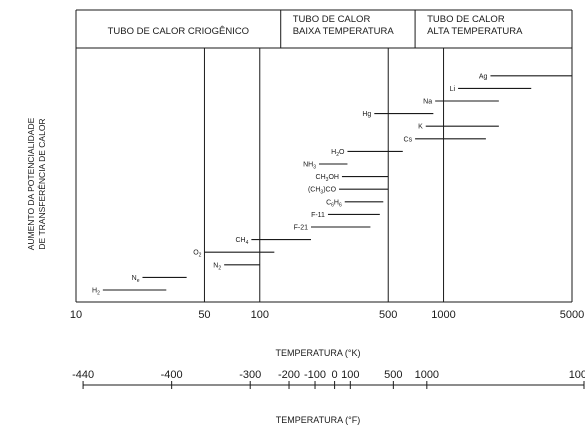  Describe the element at coordinates (318, 353) in the screenshot. I see `kelvin-axis-title: TEMPERATURA (°K)` at that location.